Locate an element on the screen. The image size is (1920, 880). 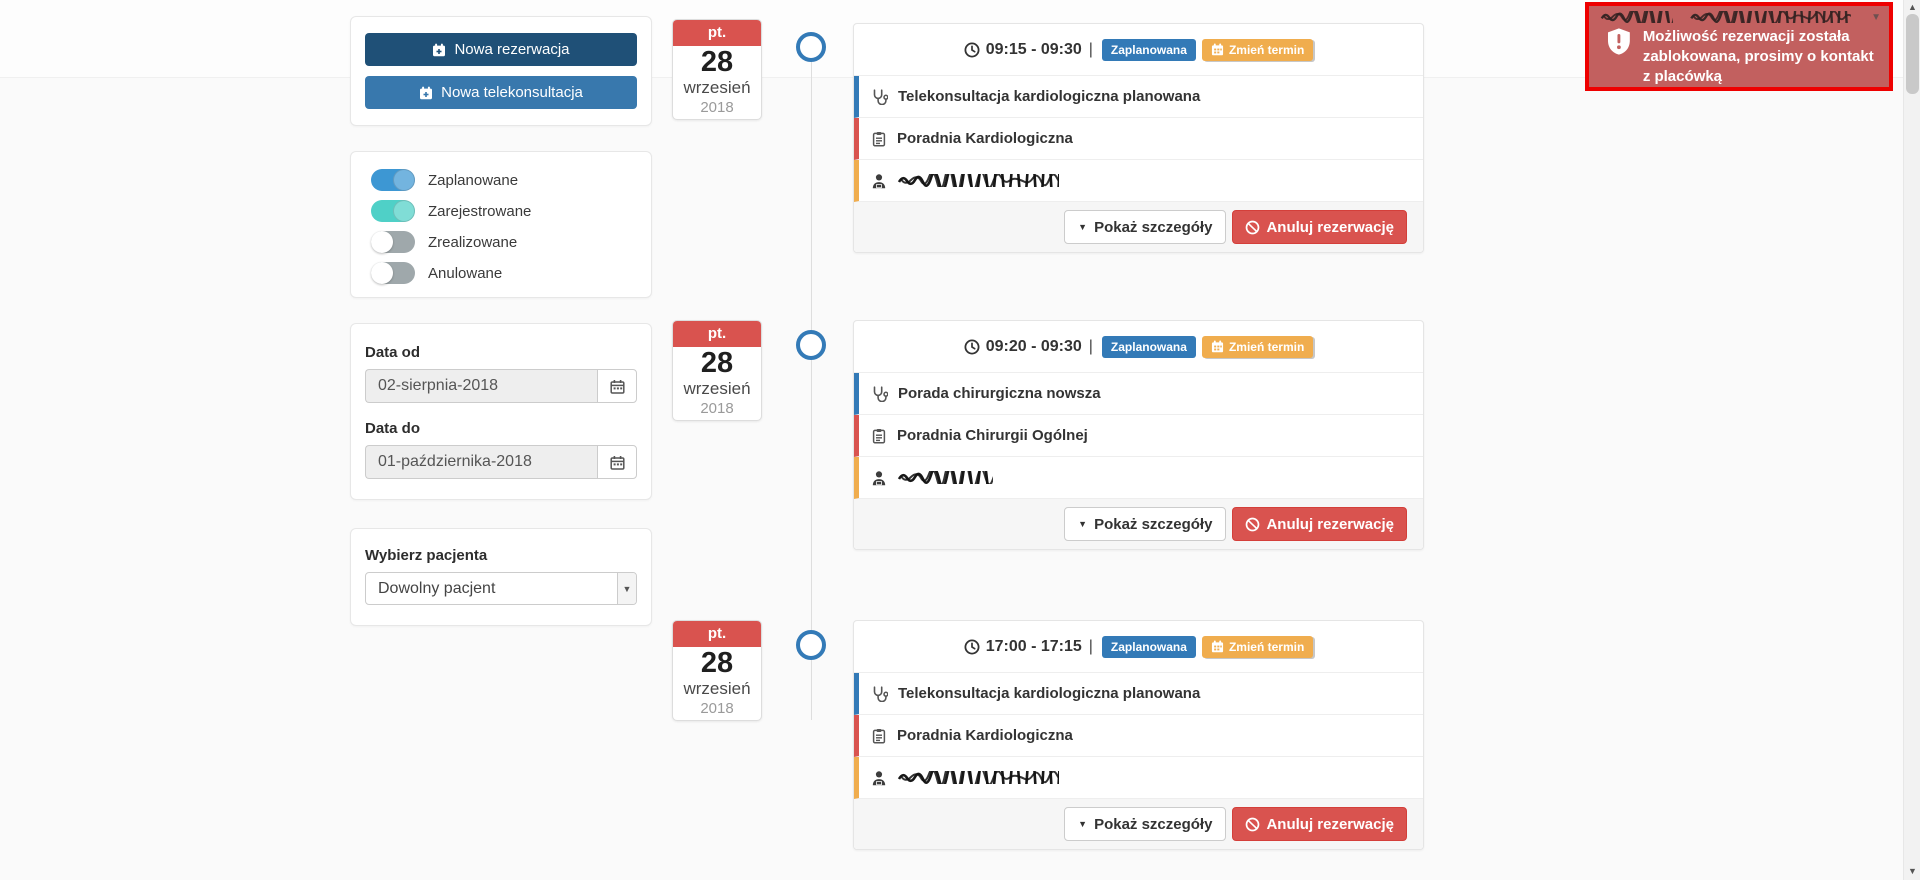
toggle-label: Zaplanowane is located at coordinates (473, 180).